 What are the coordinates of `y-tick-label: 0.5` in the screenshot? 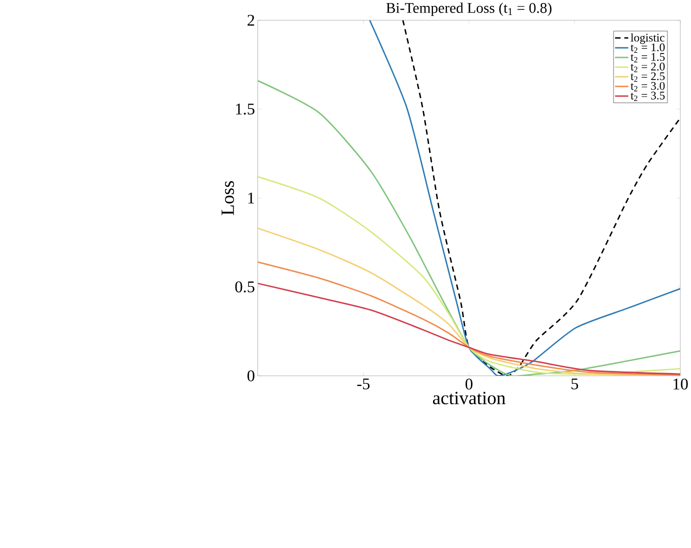 It's located at (244, 286).